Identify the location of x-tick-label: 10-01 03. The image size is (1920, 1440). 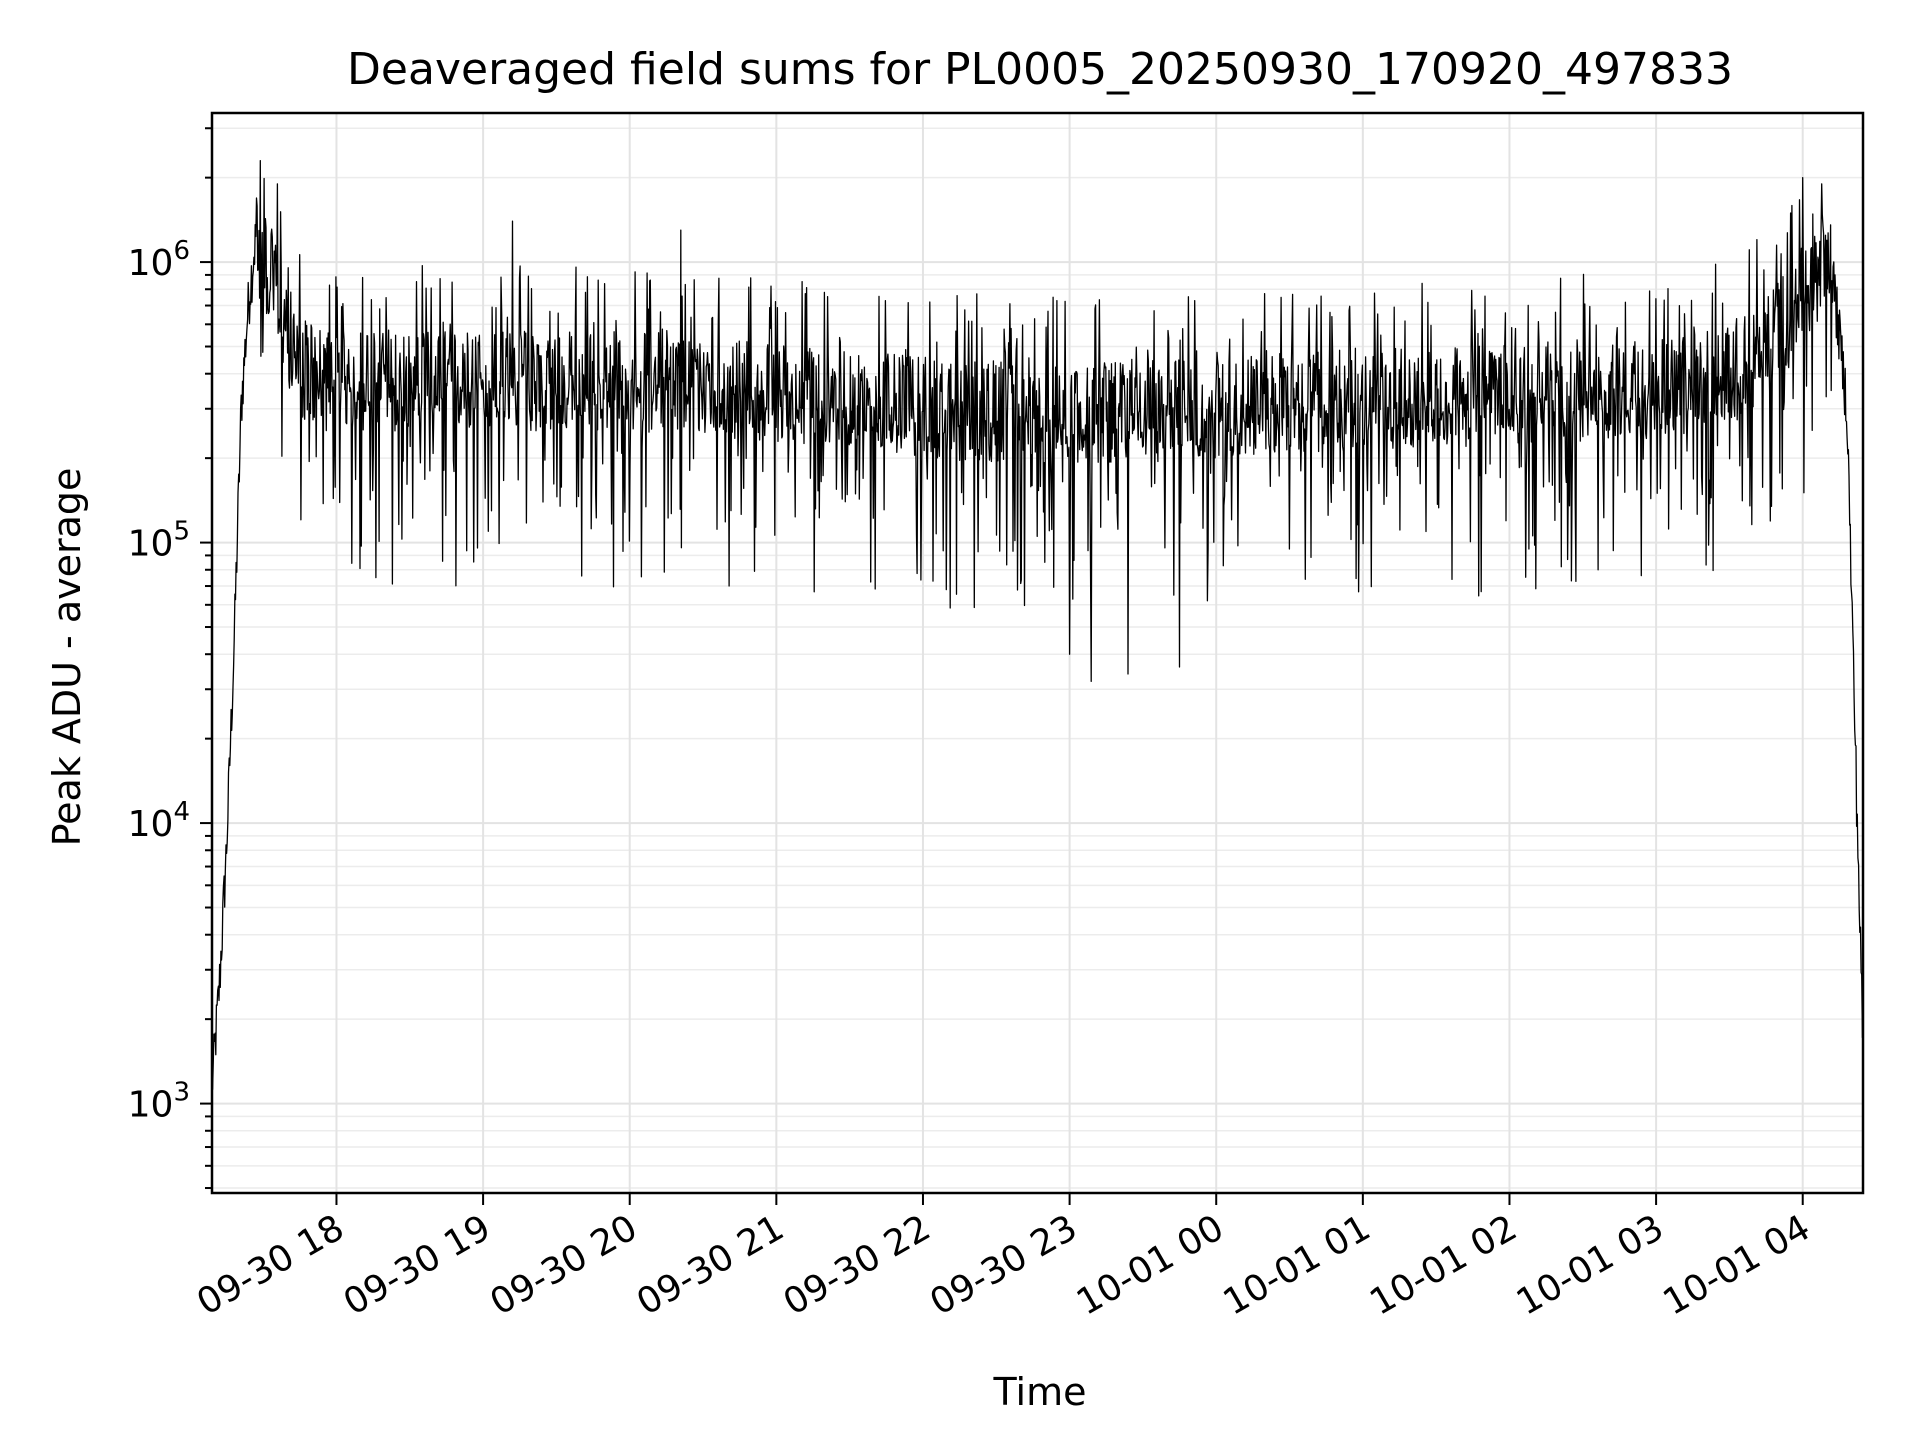
(1590, 1265).